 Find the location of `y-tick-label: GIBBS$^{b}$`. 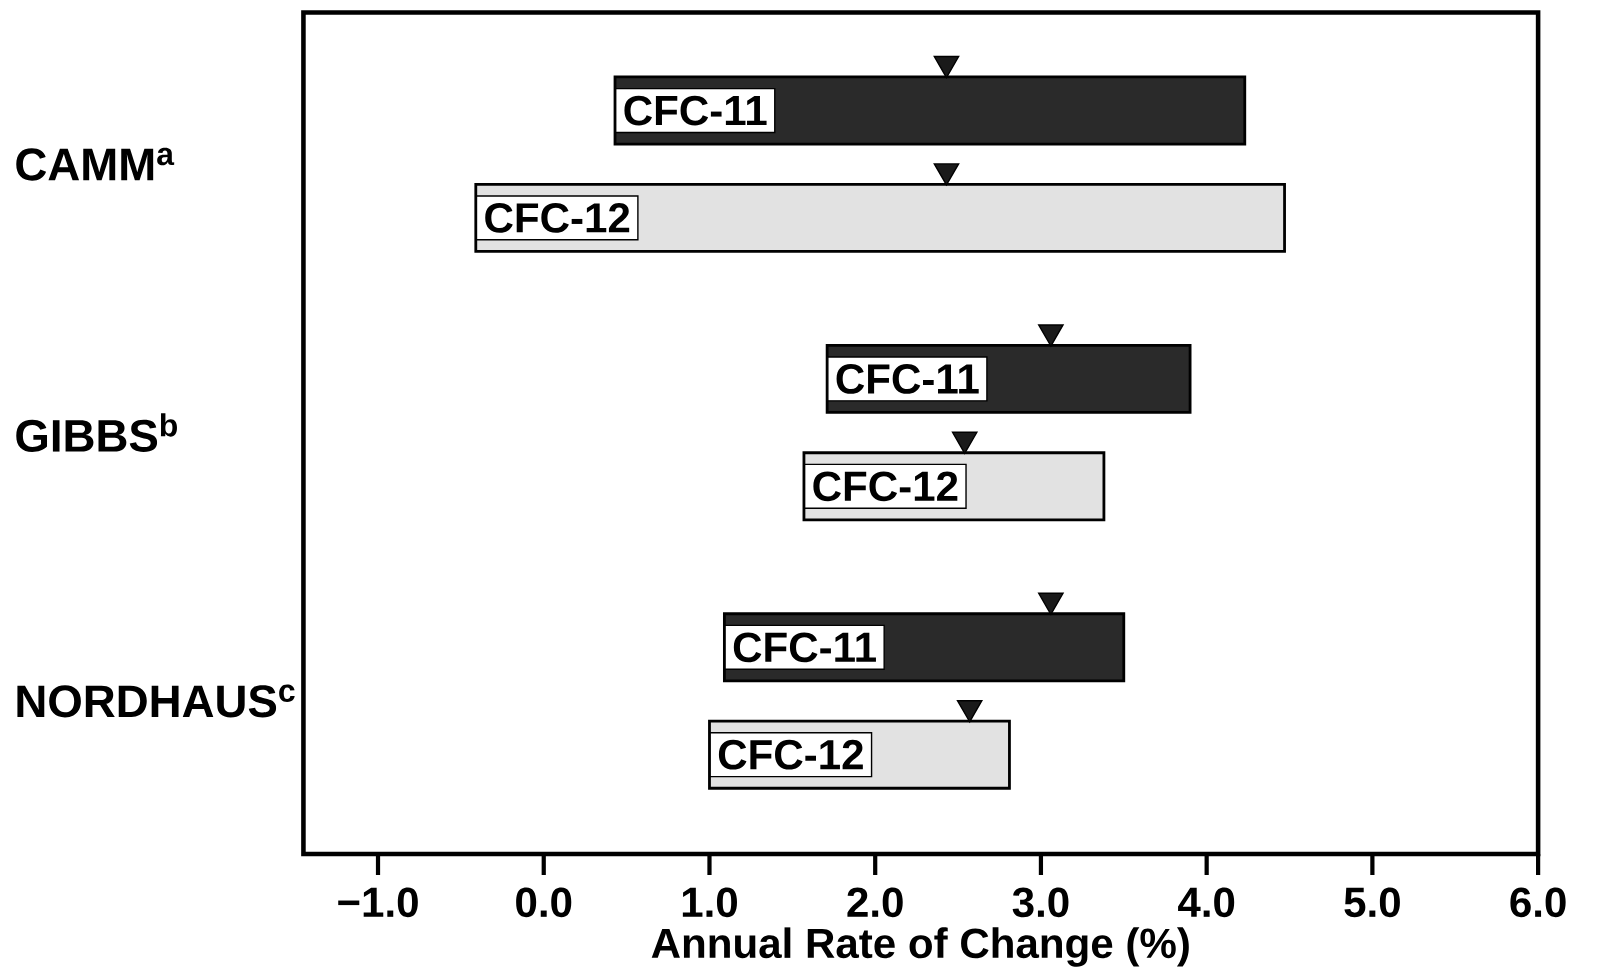

y-tick-label: GIBBS$^{b}$ is located at coordinates (96, 432).